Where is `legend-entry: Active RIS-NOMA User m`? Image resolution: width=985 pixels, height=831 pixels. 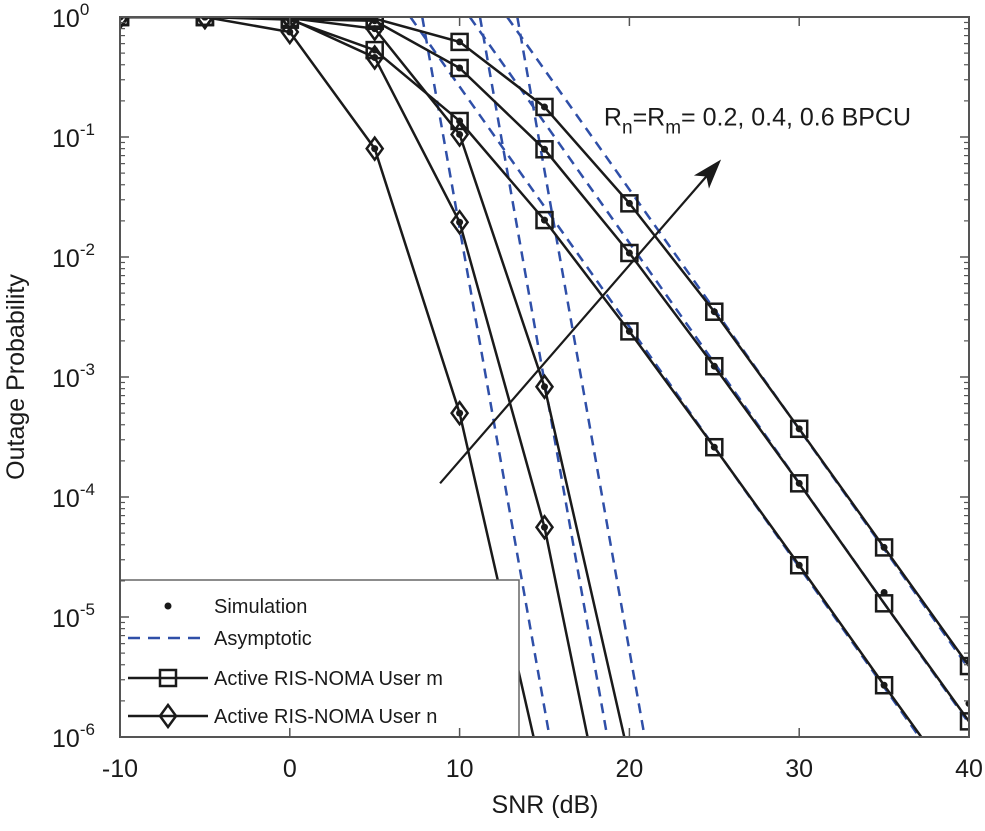 legend-entry: Active RIS-NOMA User m is located at coordinates (285, 679).